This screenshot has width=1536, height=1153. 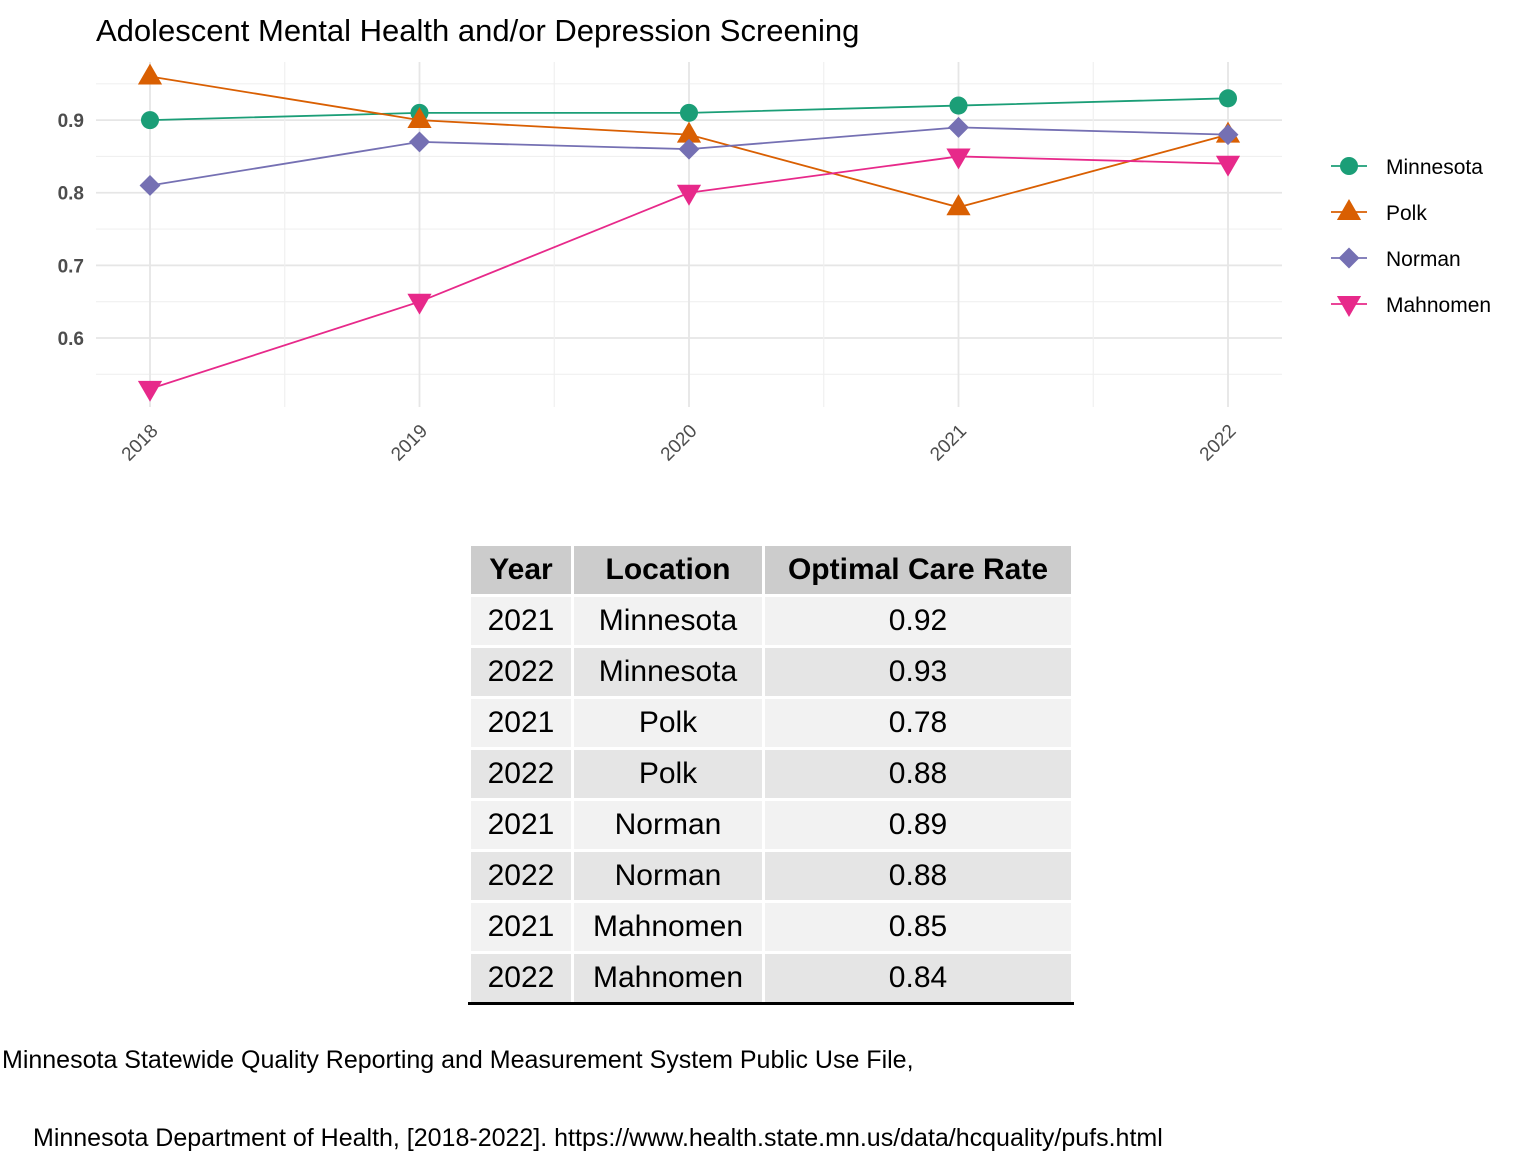 I want to click on cell-rate: 0.89, so click(x=918, y=825).